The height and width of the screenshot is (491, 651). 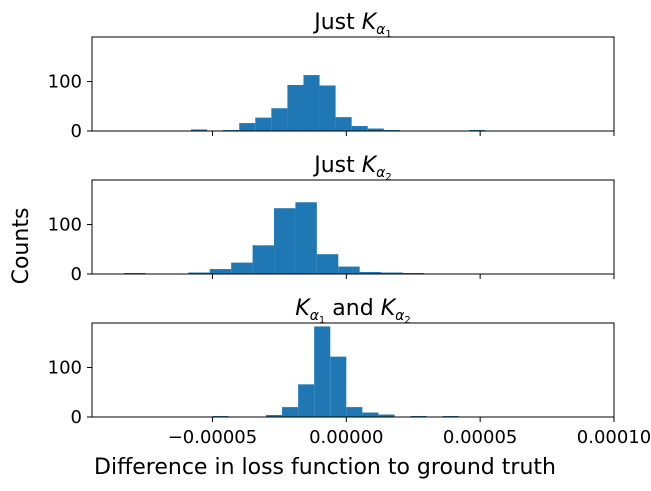 What do you see at coordinates (352, 311) in the screenshot?
I see `panel-title: Kα1 and Kα2` at bounding box center [352, 311].